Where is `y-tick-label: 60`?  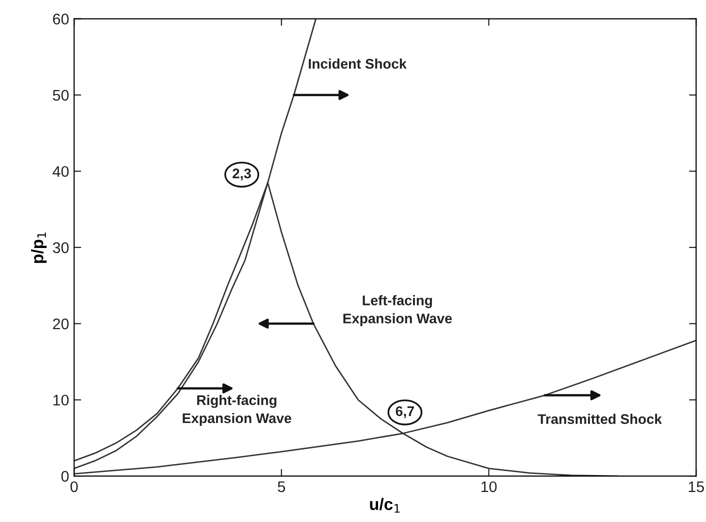 y-tick-label: 60 is located at coordinates (61, 19).